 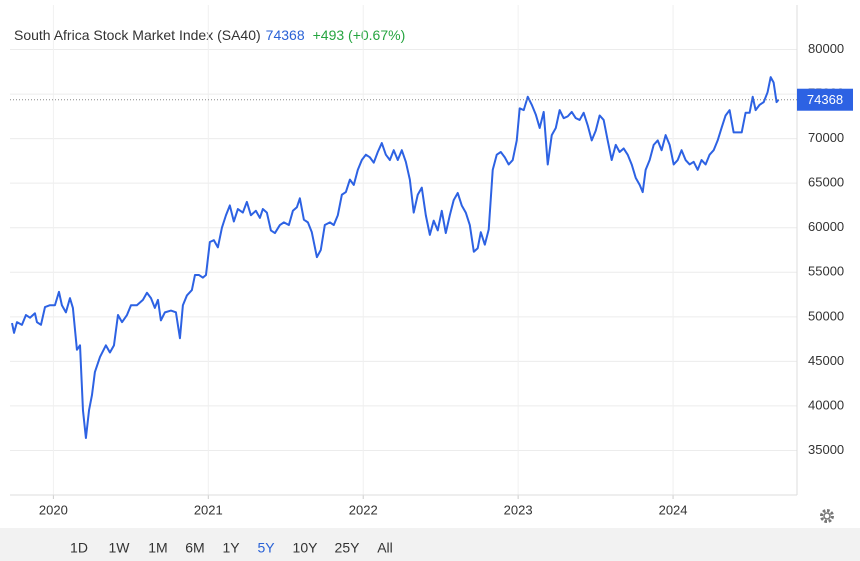 What do you see at coordinates (363, 509) in the screenshot?
I see `x-tick-label: 2022` at bounding box center [363, 509].